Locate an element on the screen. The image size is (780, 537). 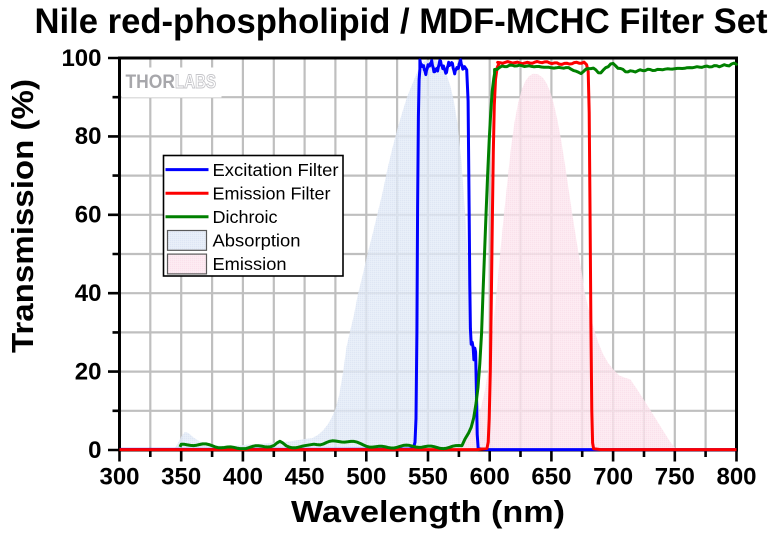
svg-text: 800 is located at coordinates (736, 477).